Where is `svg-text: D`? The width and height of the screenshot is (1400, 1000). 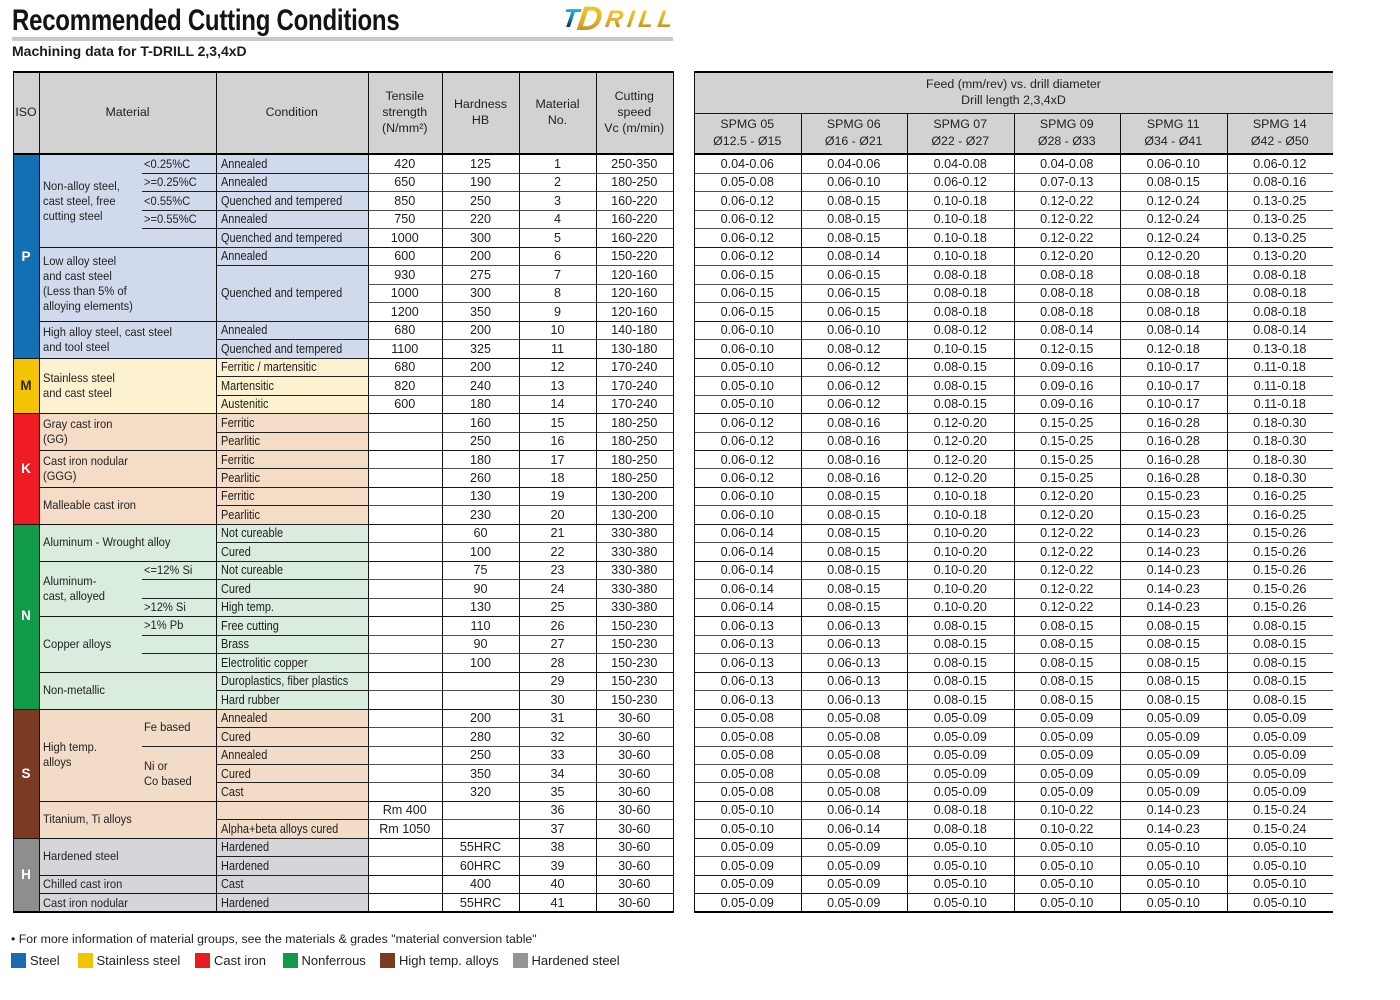 svg-text: D is located at coordinates (590, 18).